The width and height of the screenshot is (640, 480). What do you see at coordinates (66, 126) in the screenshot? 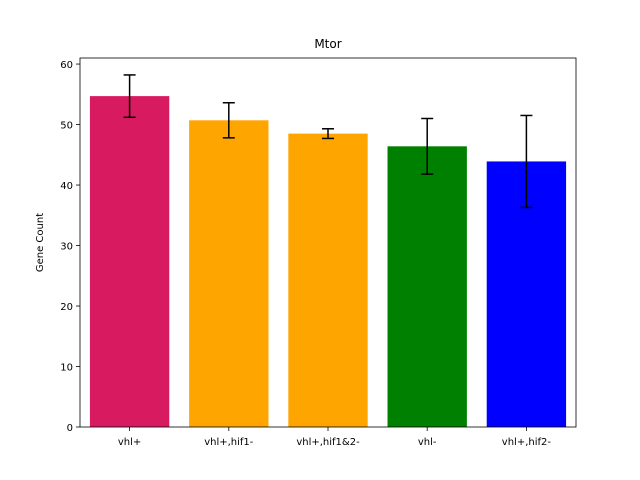
I see `y-tick-label: 50` at bounding box center [66, 126].